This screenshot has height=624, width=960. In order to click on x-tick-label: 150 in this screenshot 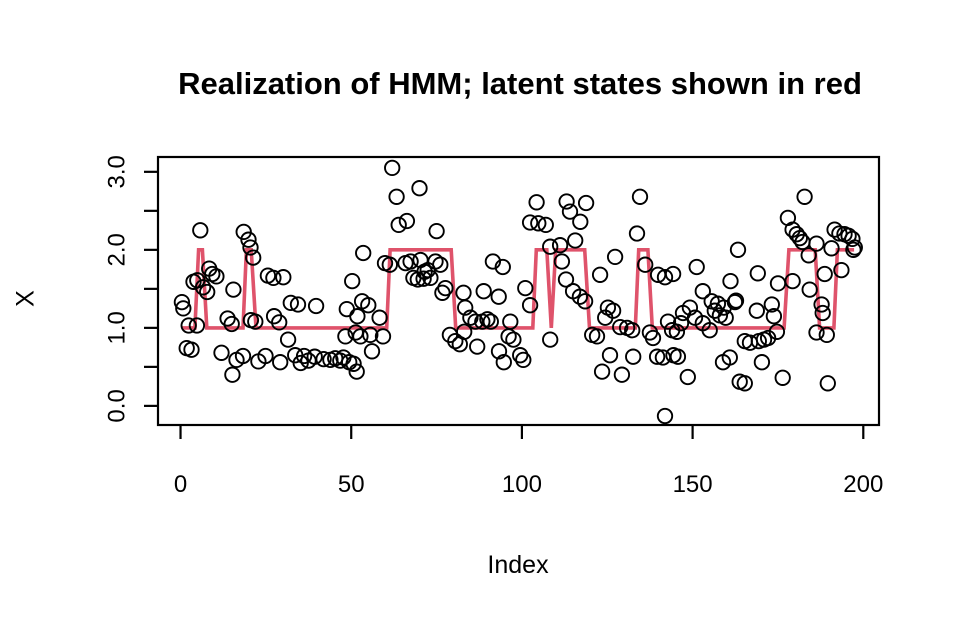, I will do `click(693, 484)`.